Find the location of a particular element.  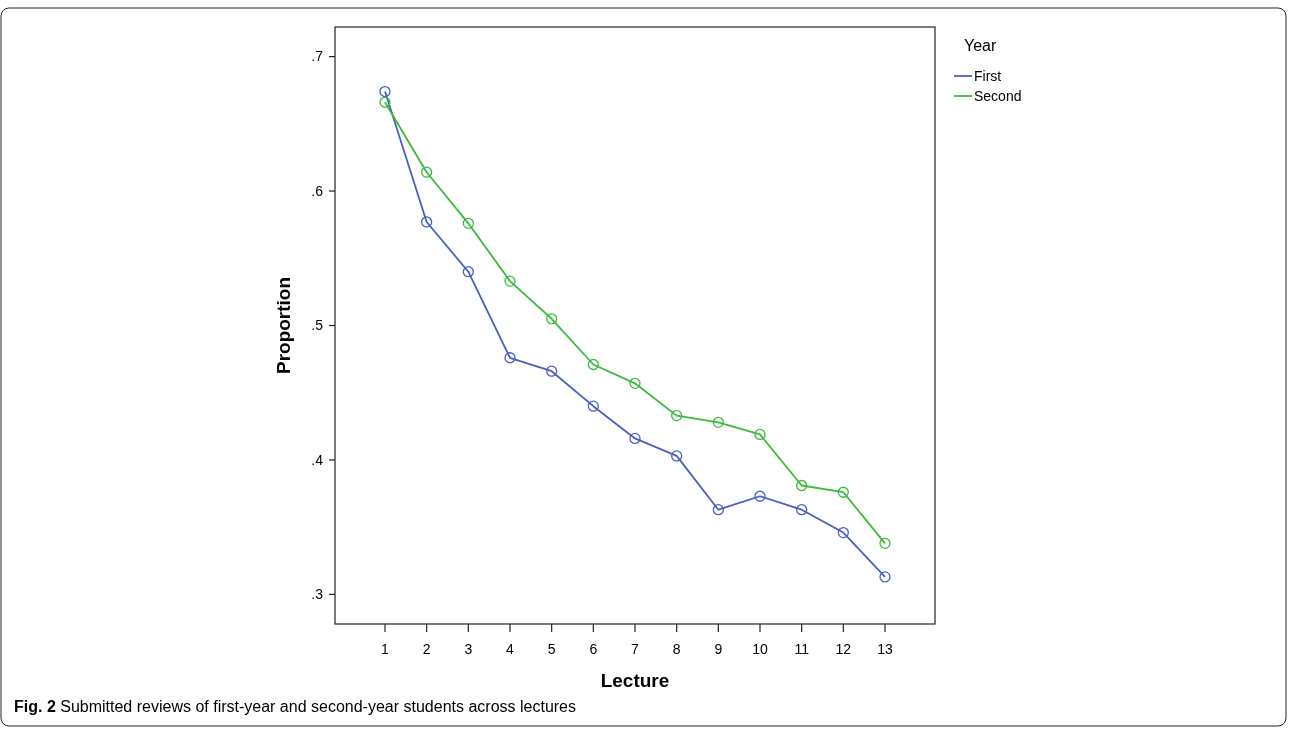

x-tick-label: 11 is located at coordinates (802, 649).